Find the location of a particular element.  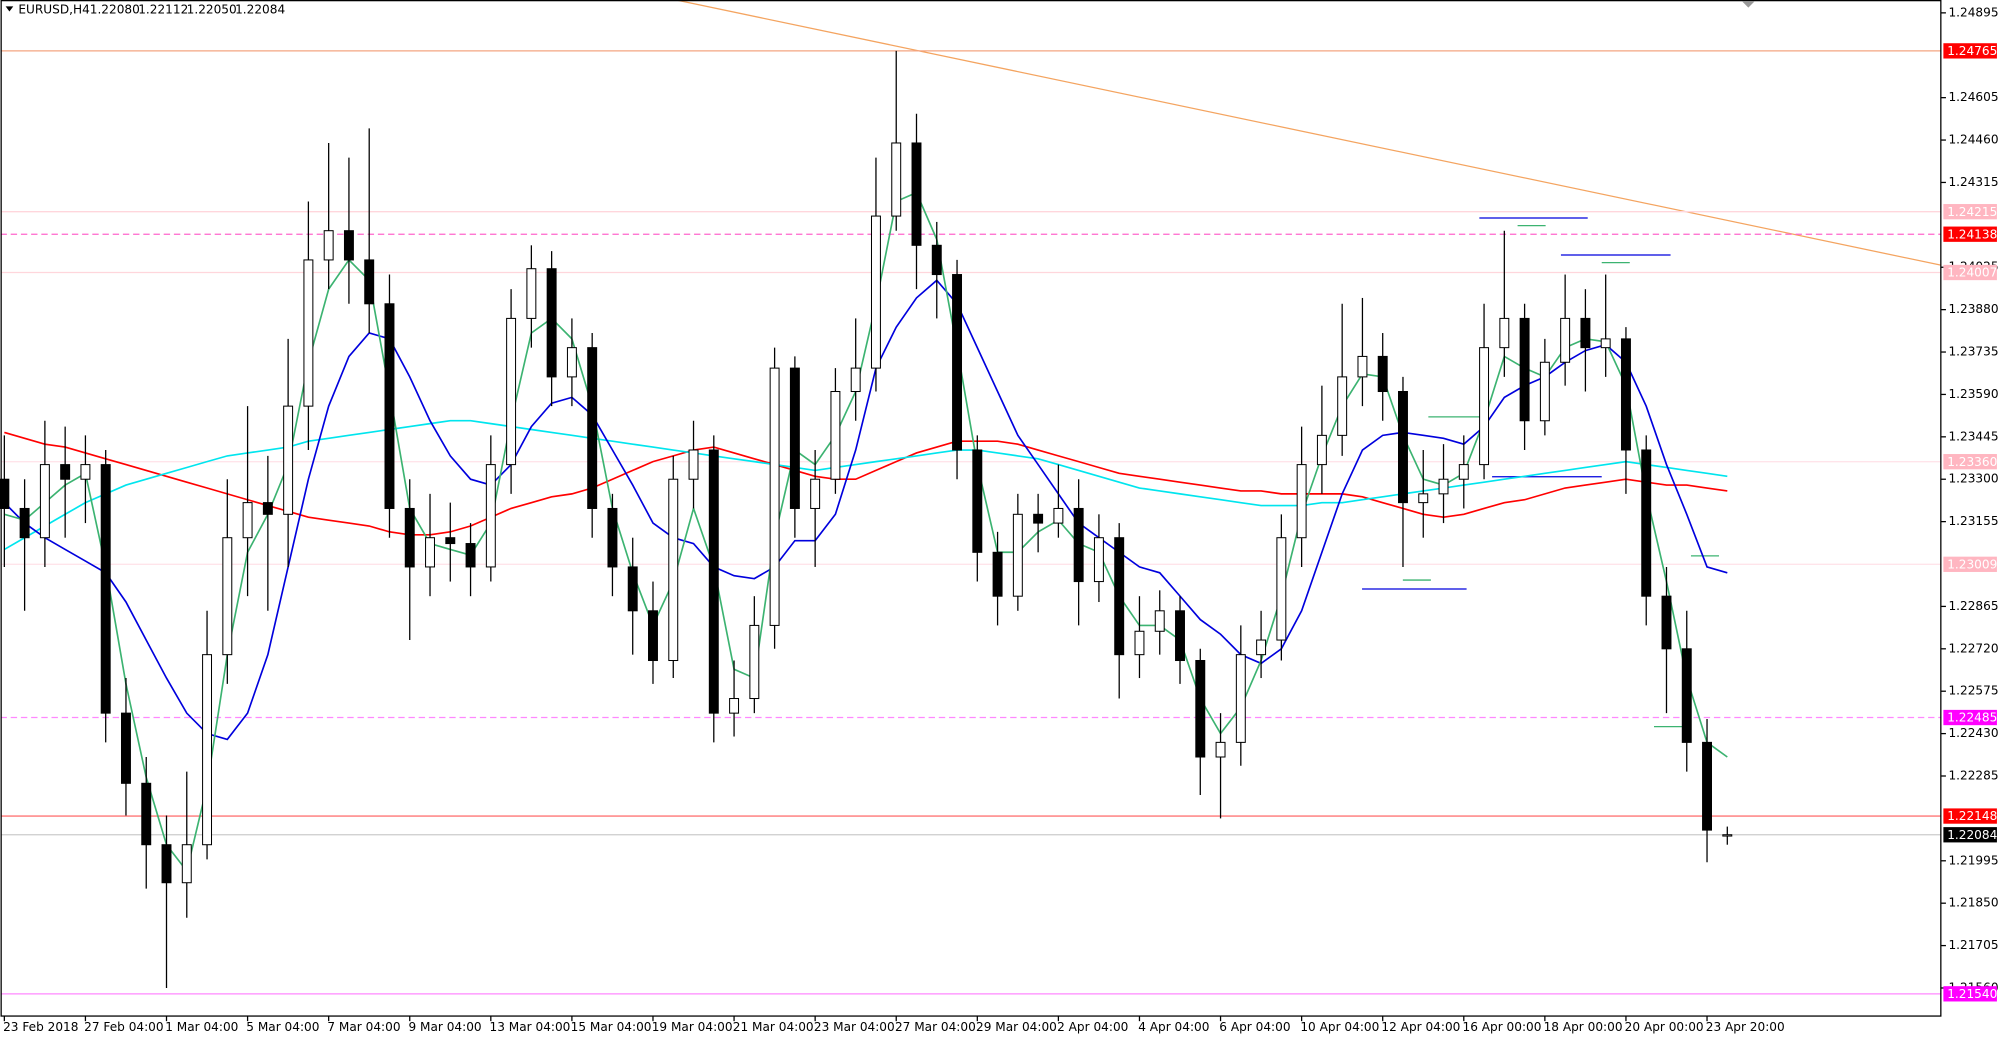

y-tick-label: 1.23590 is located at coordinates (1973, 394).